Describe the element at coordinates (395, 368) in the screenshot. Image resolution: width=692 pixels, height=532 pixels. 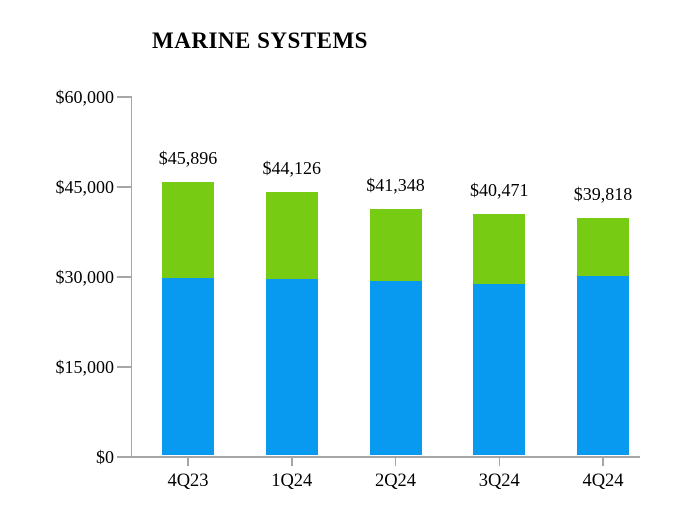
I see `bar-segment-blue-2Q24` at that location.